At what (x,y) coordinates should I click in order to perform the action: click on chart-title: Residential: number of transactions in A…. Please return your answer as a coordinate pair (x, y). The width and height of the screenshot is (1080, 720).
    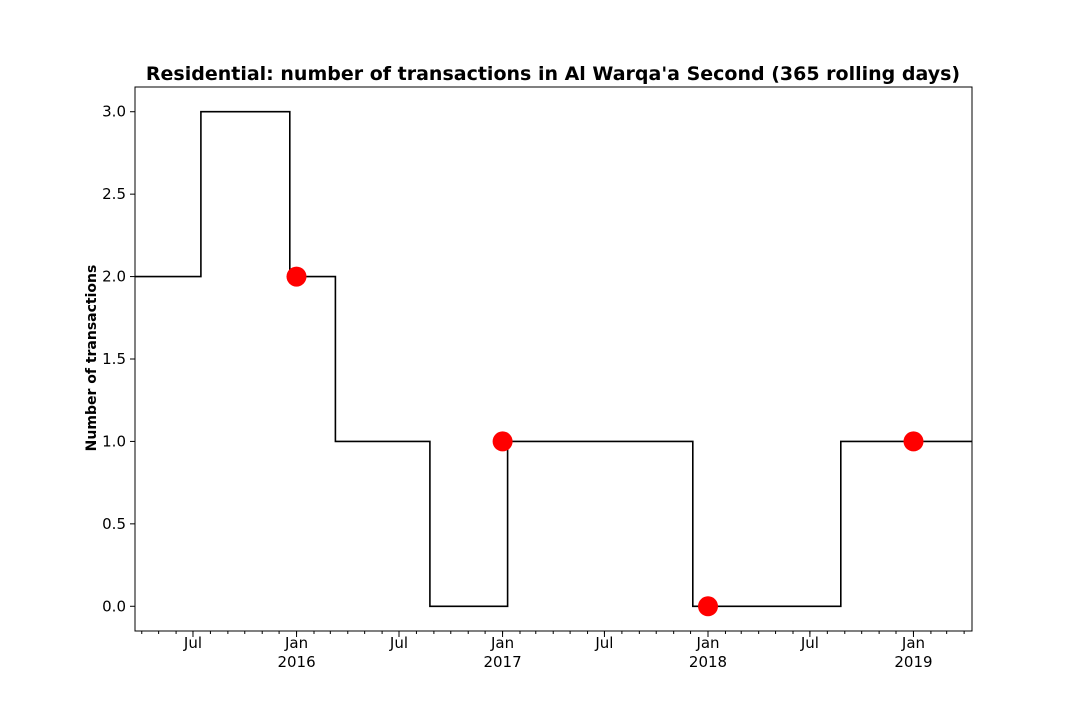
    Looking at the image, I should click on (553, 74).